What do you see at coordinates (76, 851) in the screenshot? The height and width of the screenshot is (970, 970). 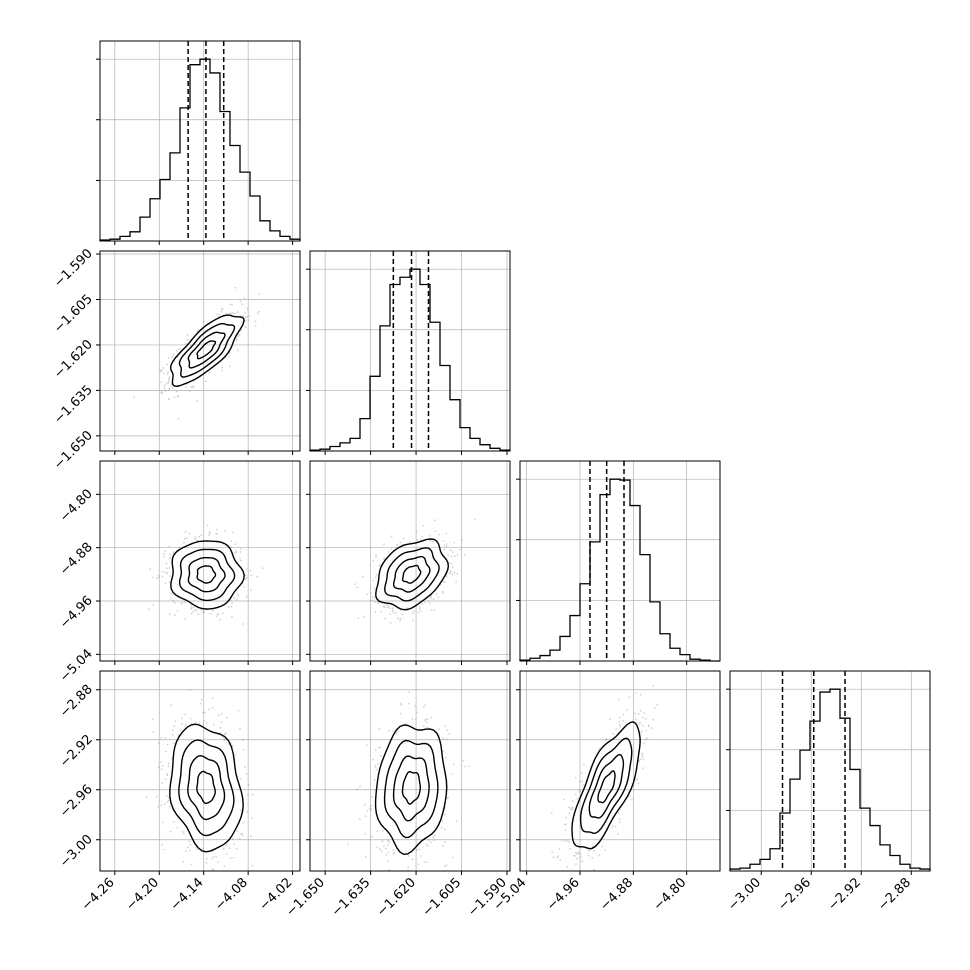 I see `y-tick-label: −3.00` at bounding box center [76, 851].